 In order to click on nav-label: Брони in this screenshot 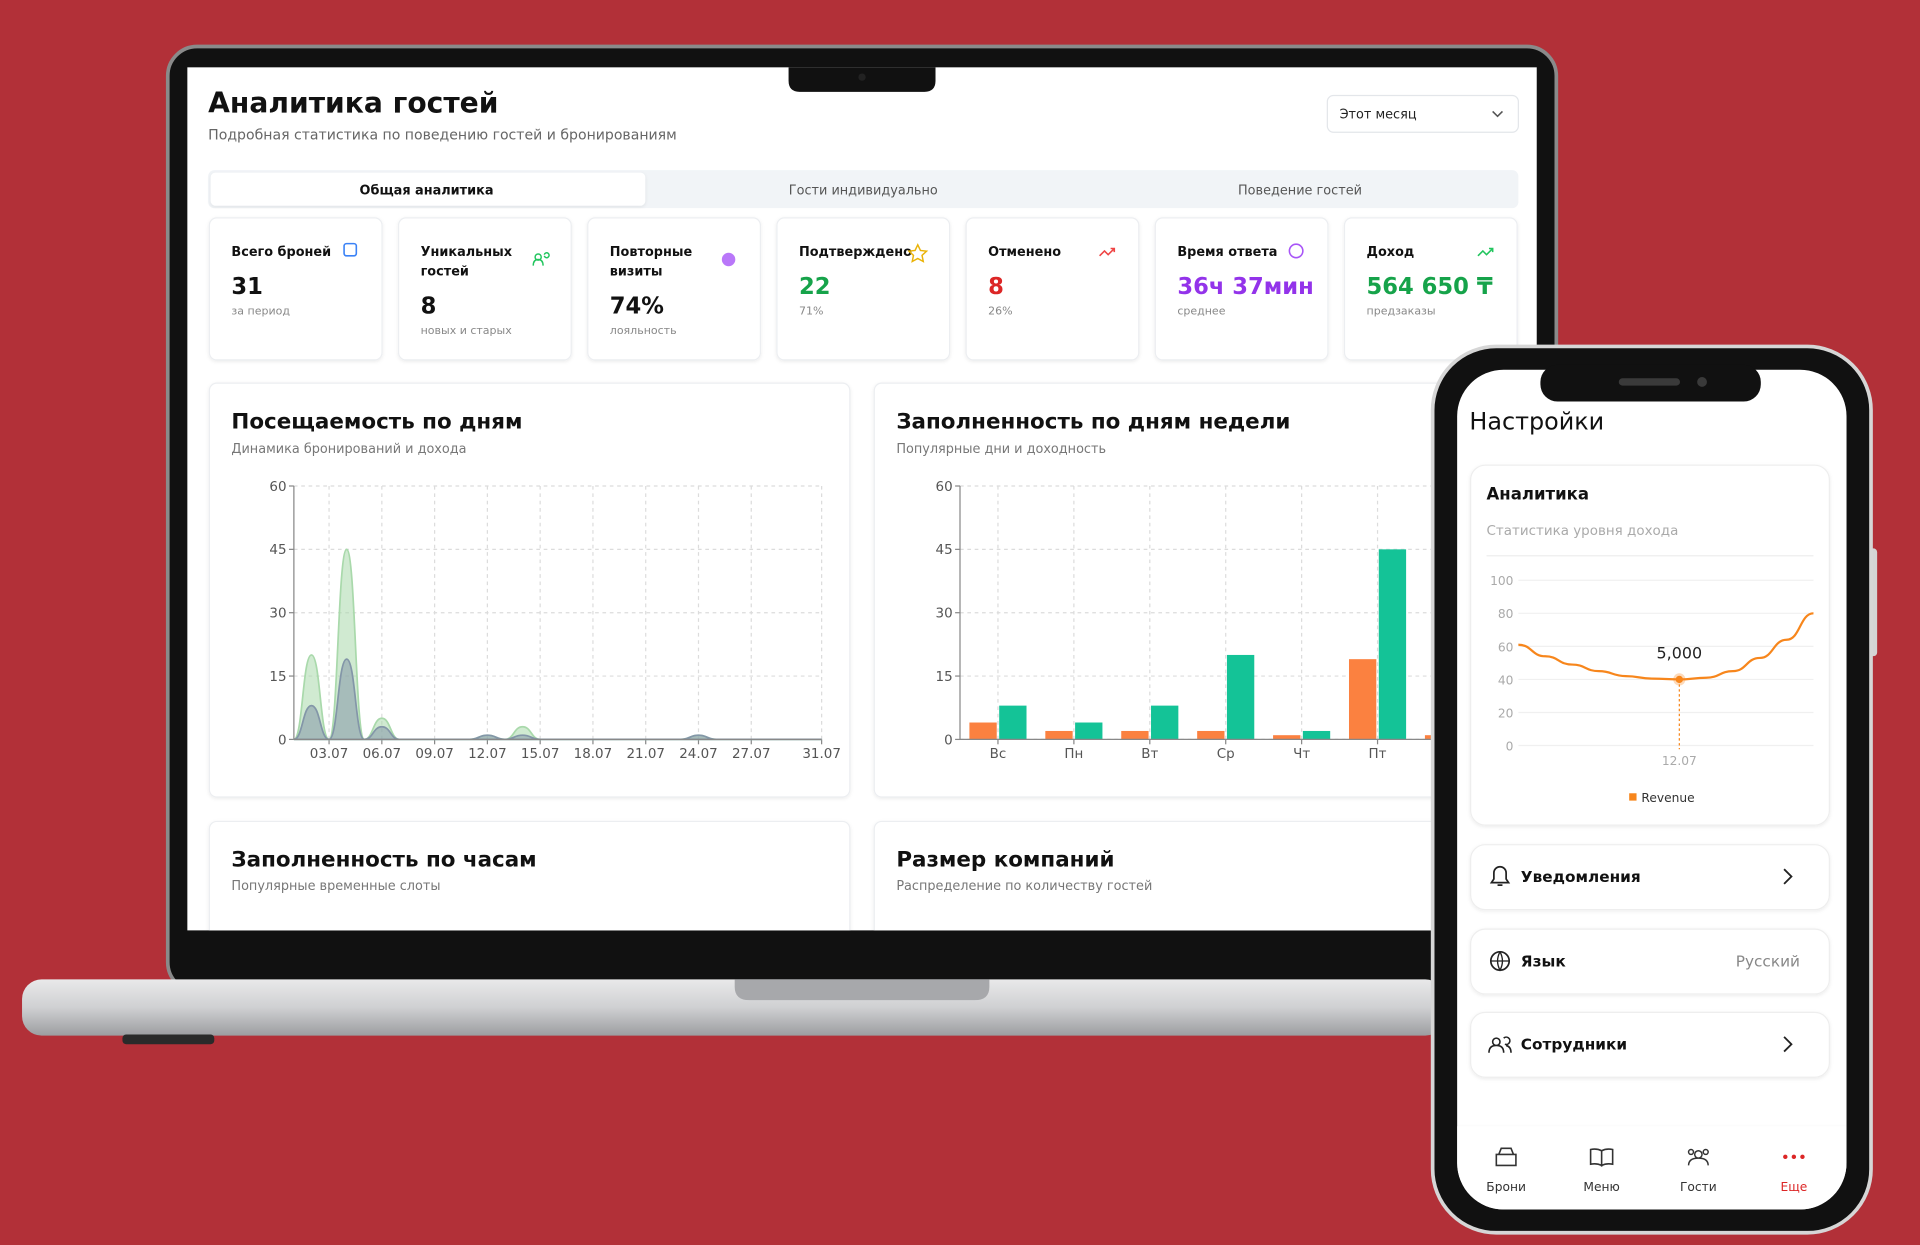, I will do `click(1506, 1187)`.